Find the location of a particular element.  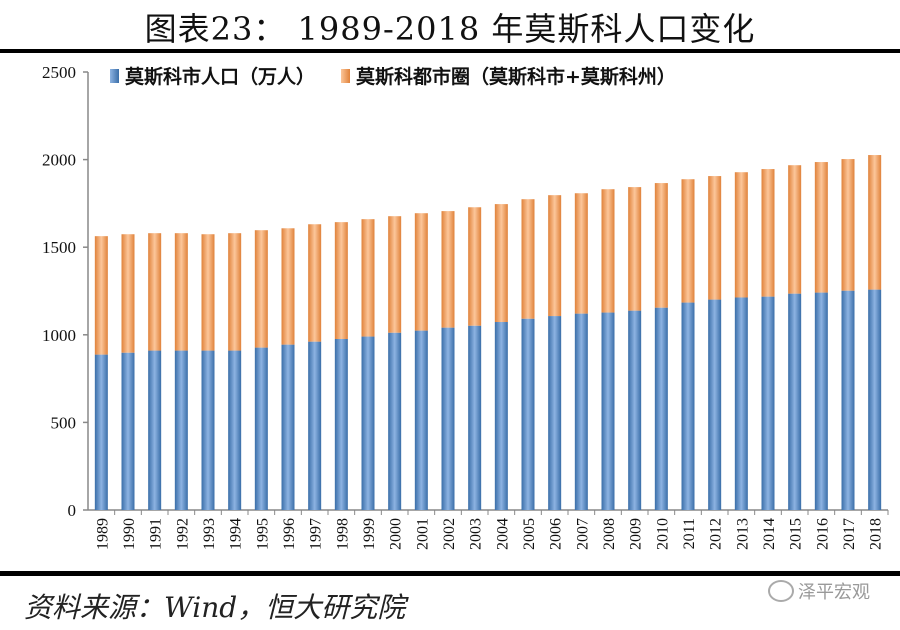

bar-moscow-city-2013 is located at coordinates (741, 403).